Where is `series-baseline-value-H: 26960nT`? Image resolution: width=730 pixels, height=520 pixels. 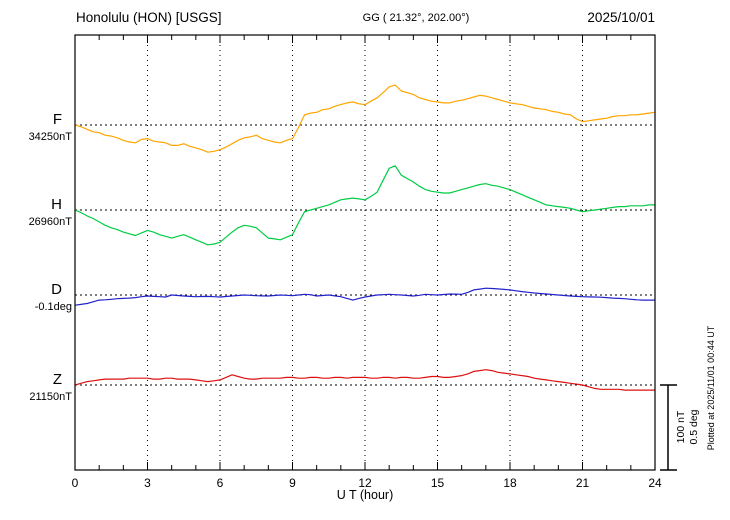
series-baseline-value-H: 26960nT is located at coordinates (51, 222).